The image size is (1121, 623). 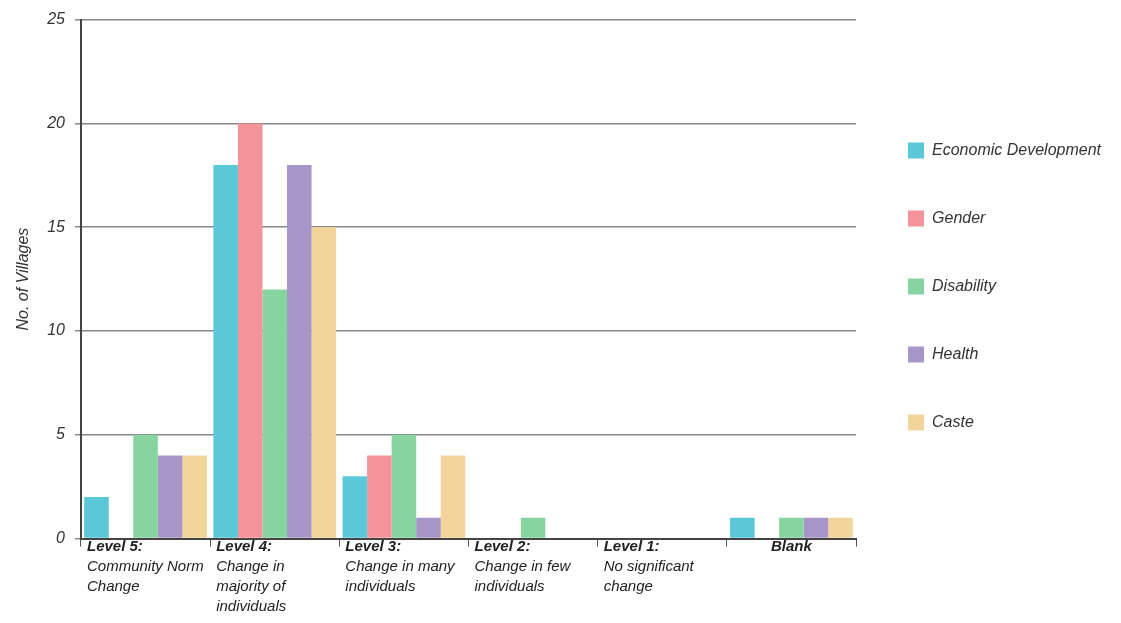 What do you see at coordinates (61, 538) in the screenshot?
I see `y-tick-label: 0` at bounding box center [61, 538].